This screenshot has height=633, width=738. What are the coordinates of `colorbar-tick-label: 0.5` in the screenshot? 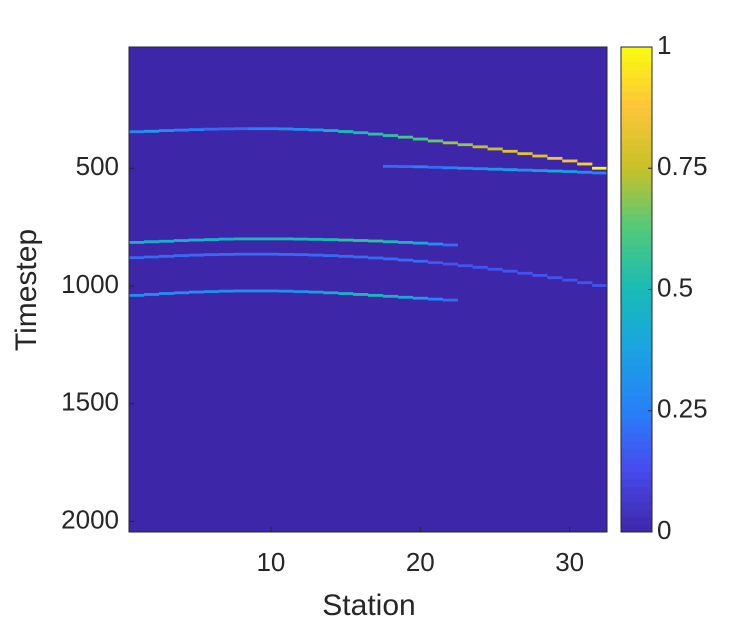 It's located at (675, 287).